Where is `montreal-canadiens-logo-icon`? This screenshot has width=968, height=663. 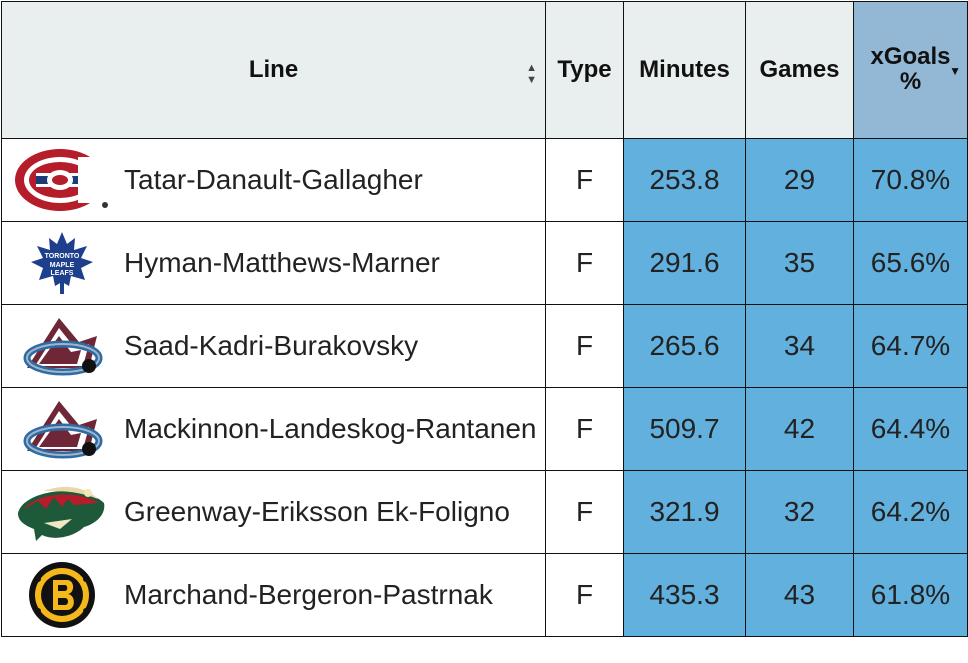 montreal-canadiens-logo-icon is located at coordinates (62, 180).